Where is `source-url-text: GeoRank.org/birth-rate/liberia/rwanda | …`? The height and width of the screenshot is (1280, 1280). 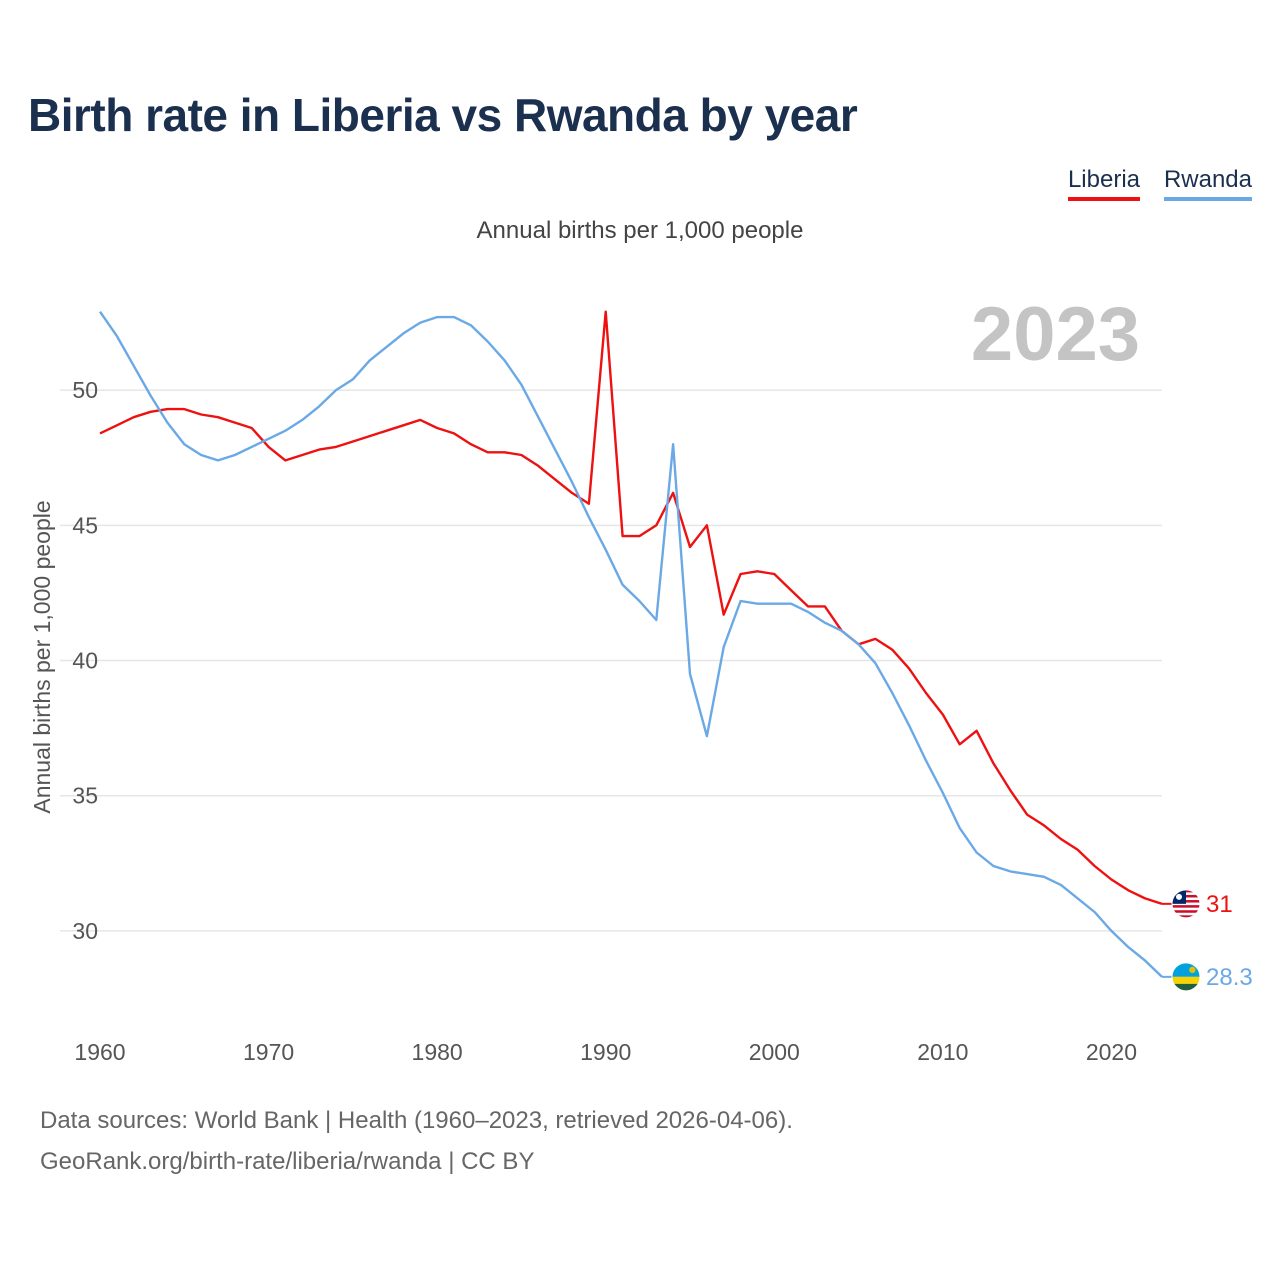
source-url-text: GeoRank.org/birth-rate/liberia/rwanda | … is located at coordinates (287, 1161).